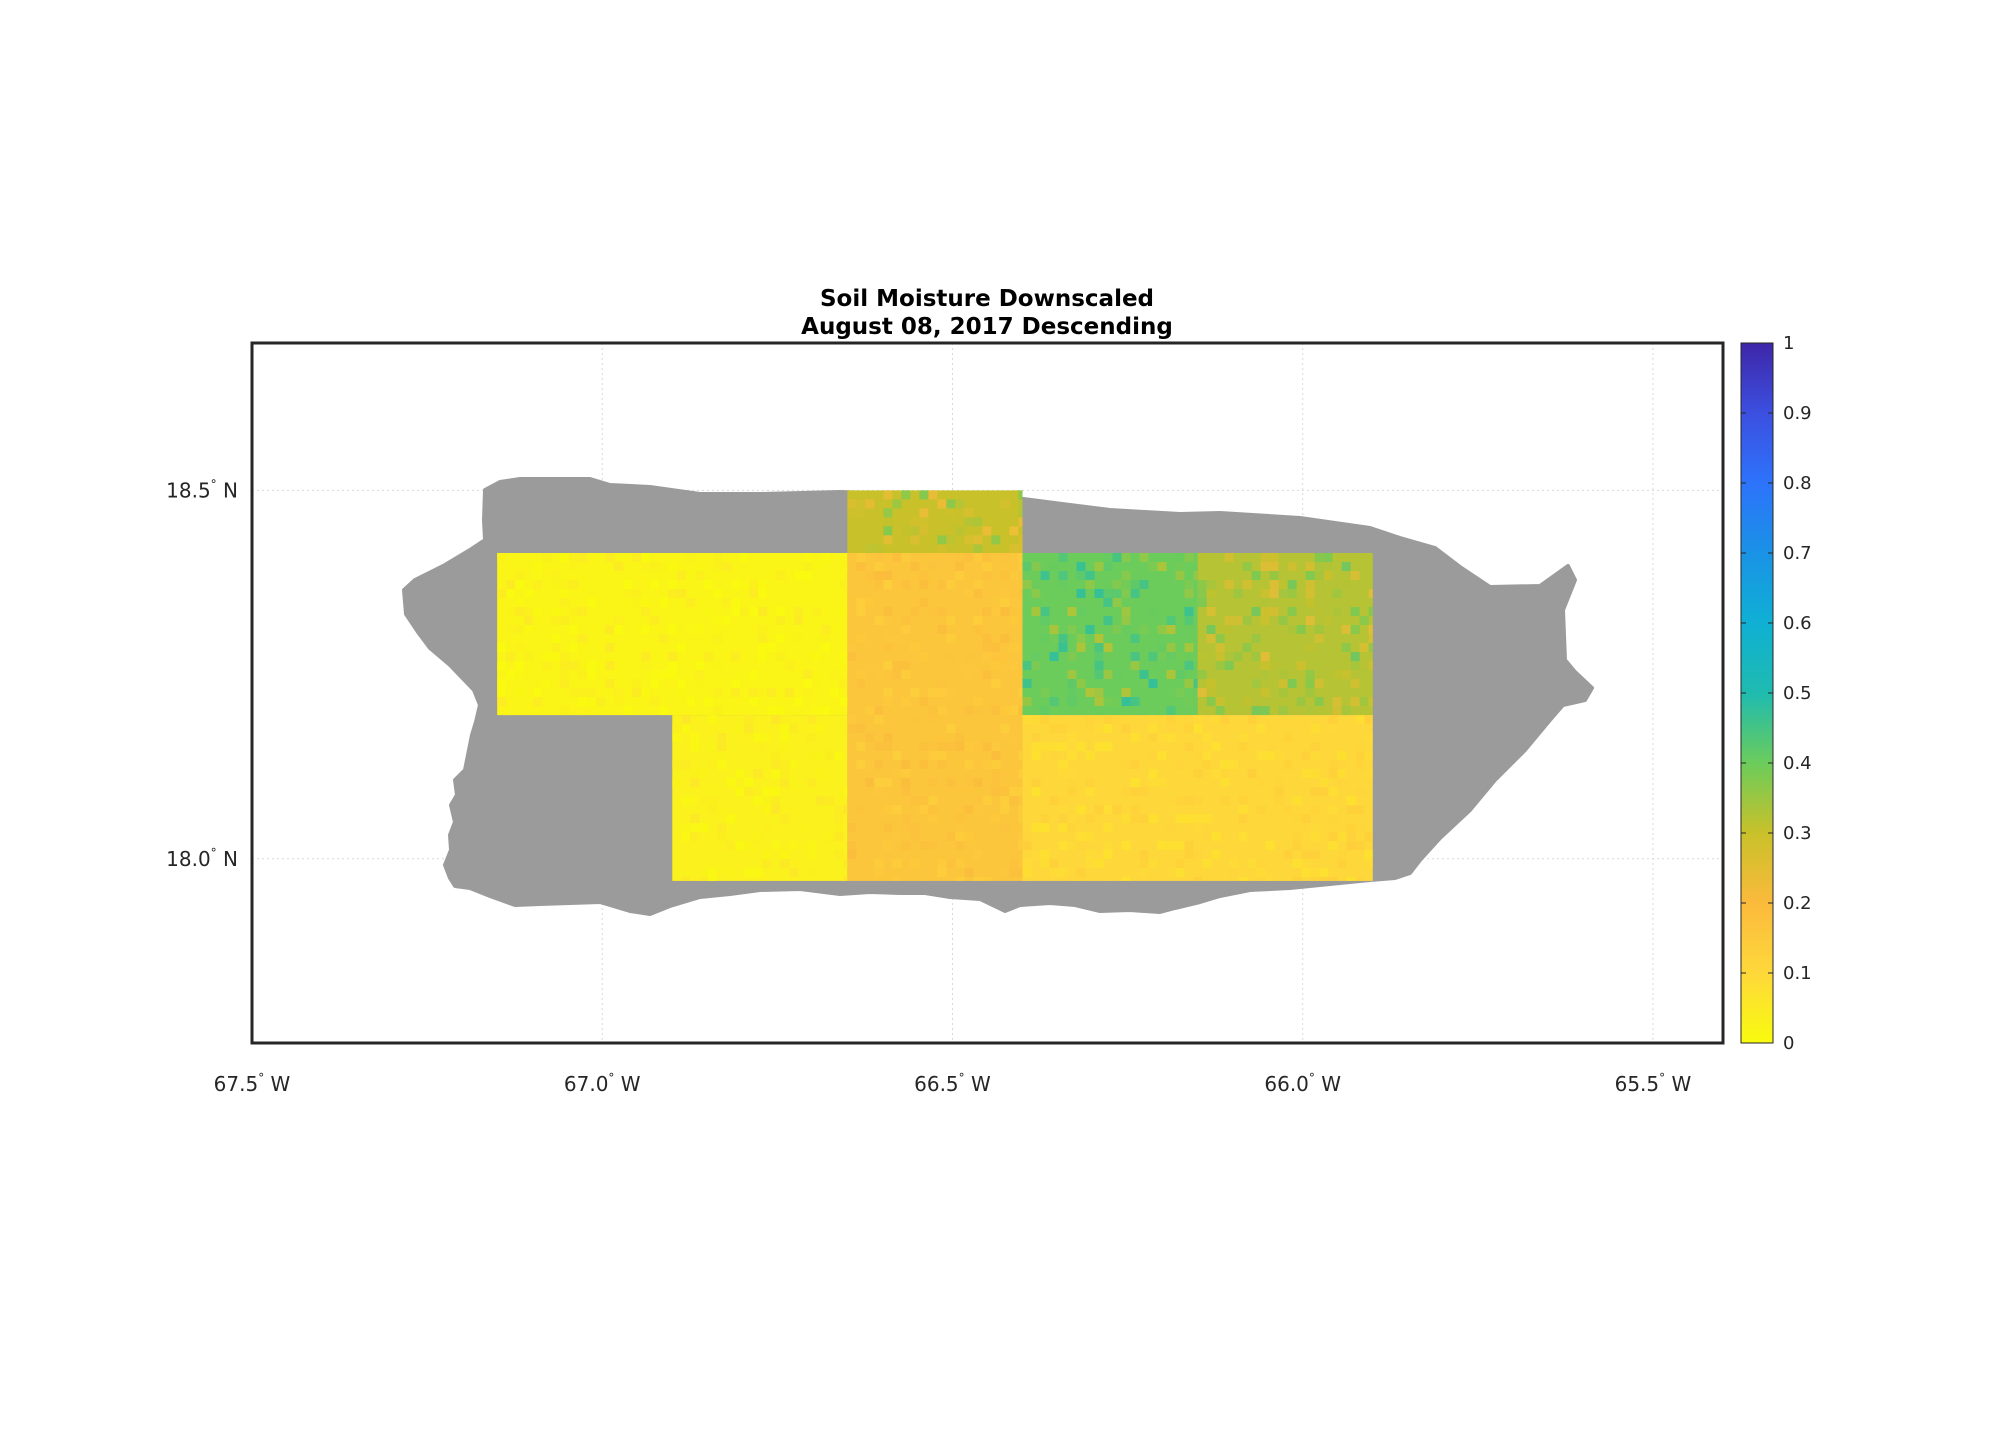 This screenshot has width=1991, height=1433. Describe the element at coordinates (1653, 1083) in the screenshot. I see `lon-tick-label: 65.5° W` at that location.